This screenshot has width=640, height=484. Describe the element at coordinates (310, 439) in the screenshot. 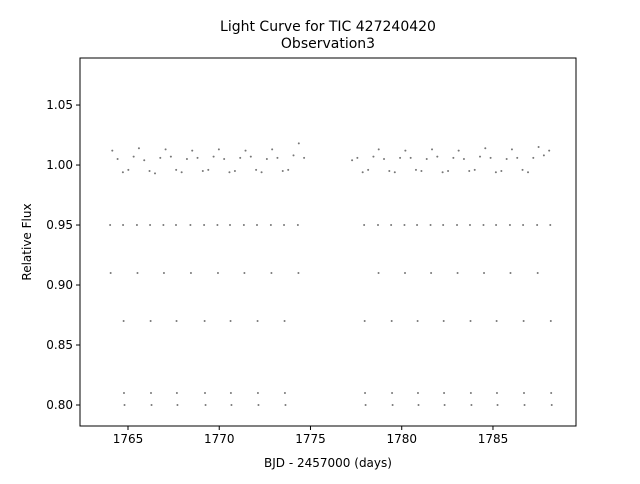

I see `x-tick-label: 1775` at that location.